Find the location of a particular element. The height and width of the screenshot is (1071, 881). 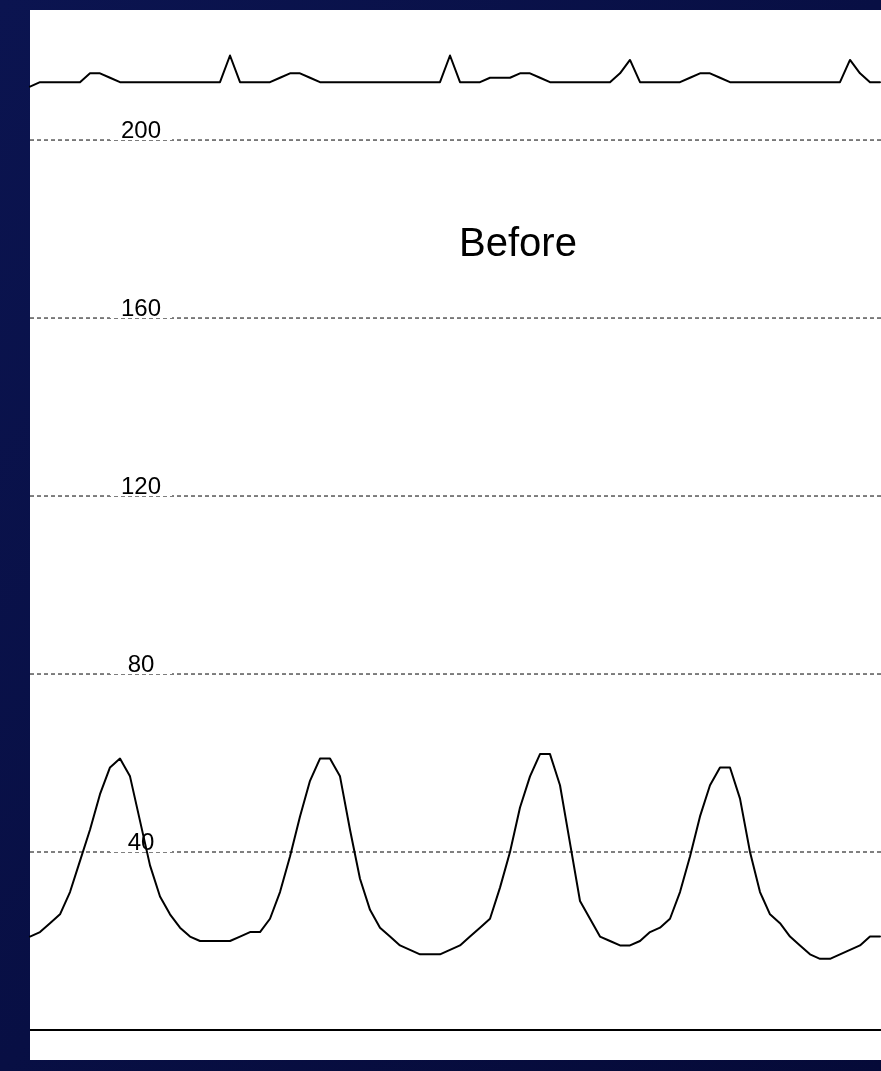

annotation: Before is located at coordinates (518, 242).